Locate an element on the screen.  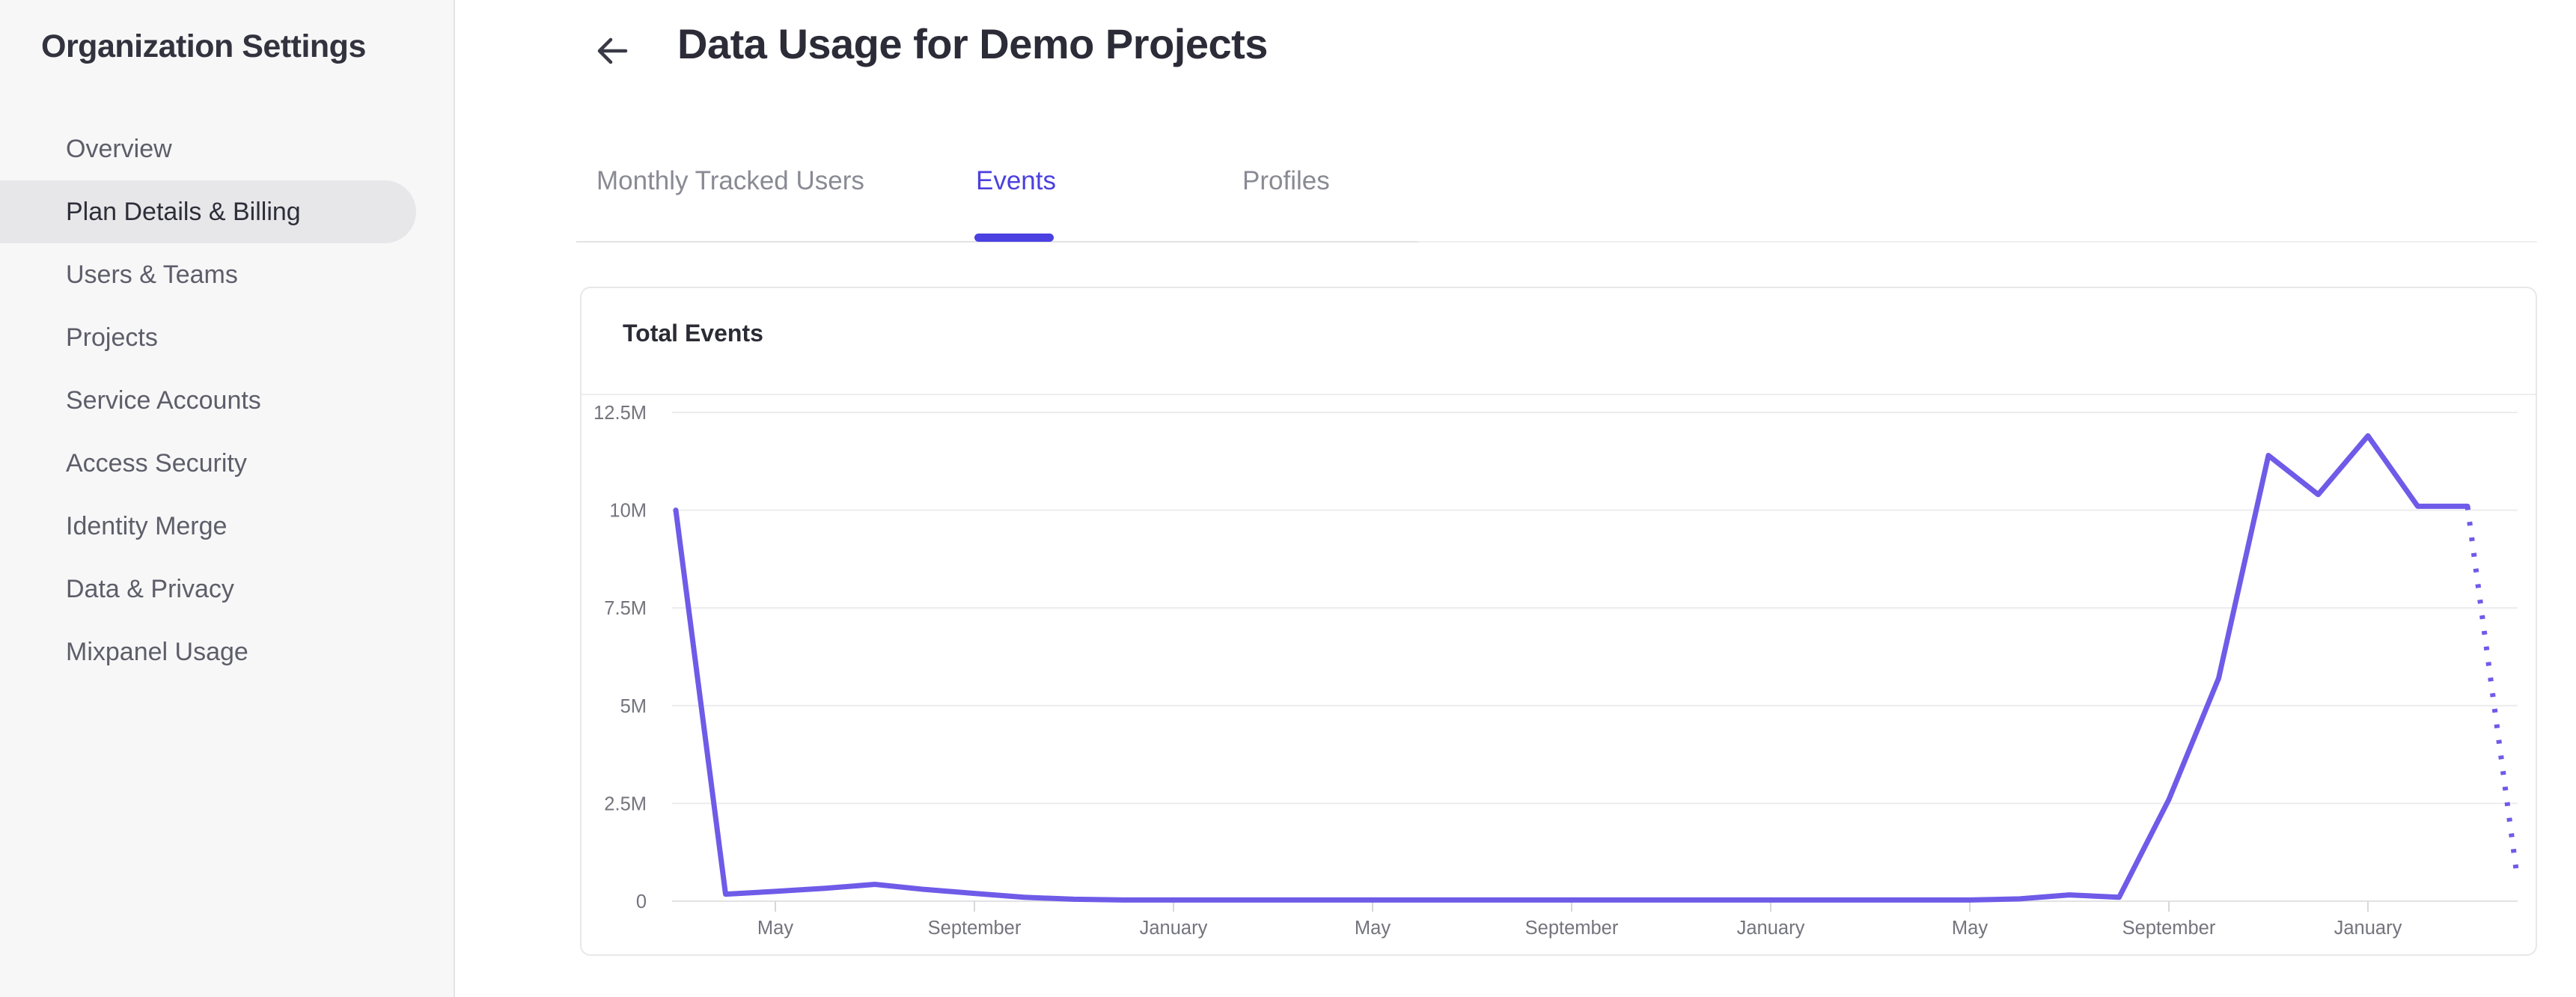
sidebar-item-access-security: Access Security is located at coordinates (156, 463).